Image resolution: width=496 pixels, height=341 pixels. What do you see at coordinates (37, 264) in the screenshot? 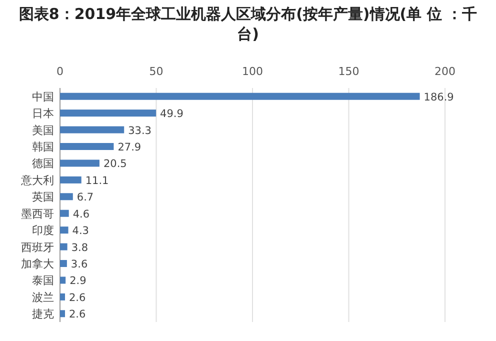
I see `y-tick-label: 加拿大` at bounding box center [37, 264].